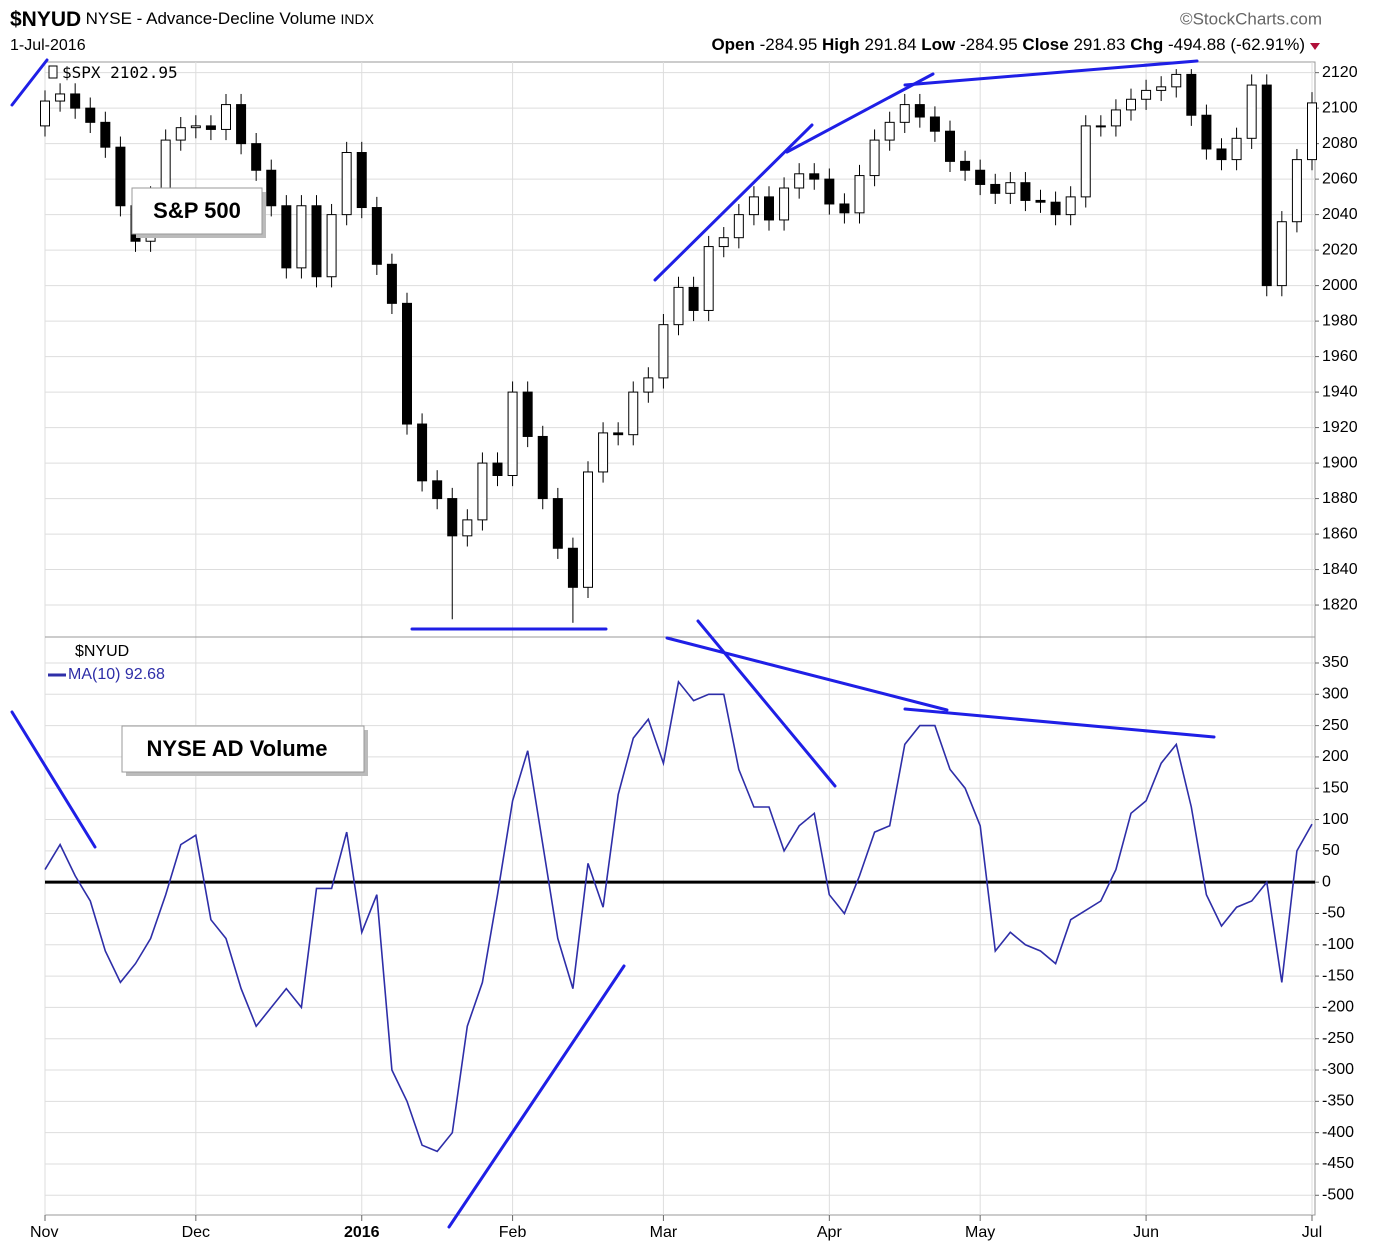 This screenshot has height=1245, width=1392. What do you see at coordinates (1340, 107) in the screenshot?
I see `y-tick-label: 2100` at bounding box center [1340, 107].